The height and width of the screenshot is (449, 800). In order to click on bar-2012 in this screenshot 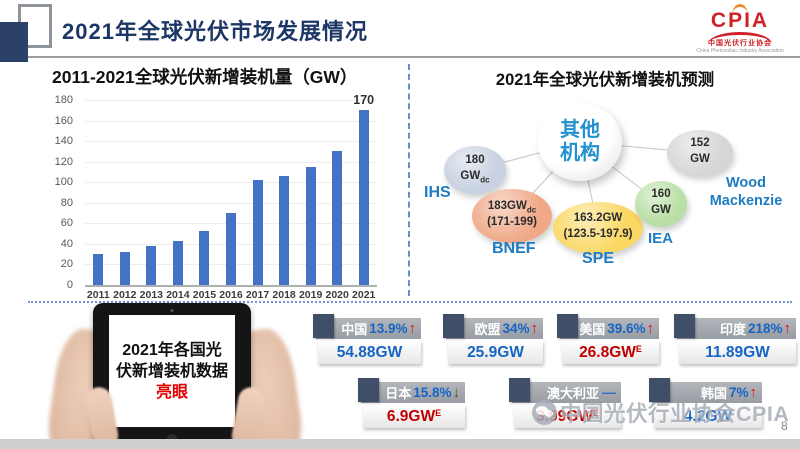, I will do `click(124, 268)`.